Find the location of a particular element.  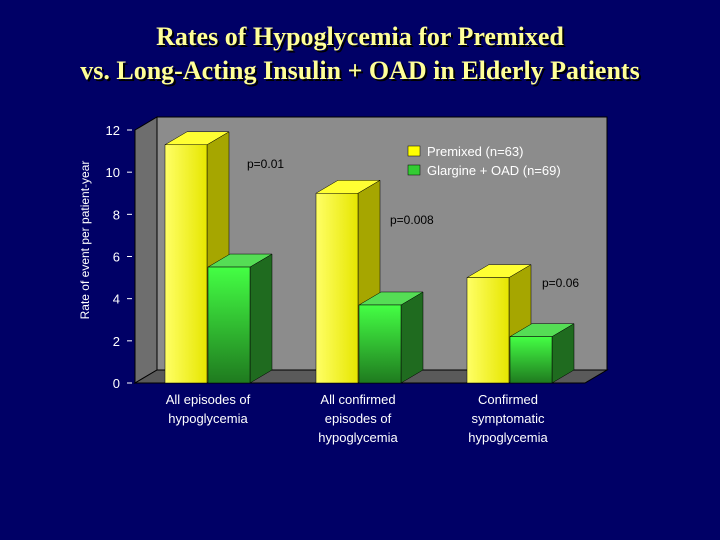

y-axis-label: Rate of event per patient-year is located at coordinates (85, 240).